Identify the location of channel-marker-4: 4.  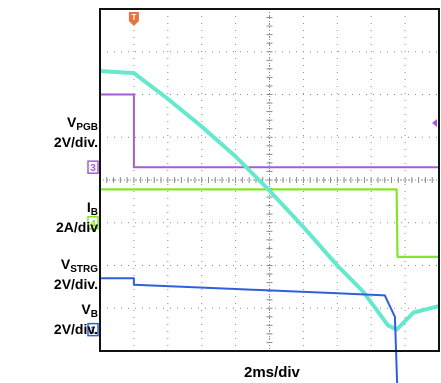
(93, 223).